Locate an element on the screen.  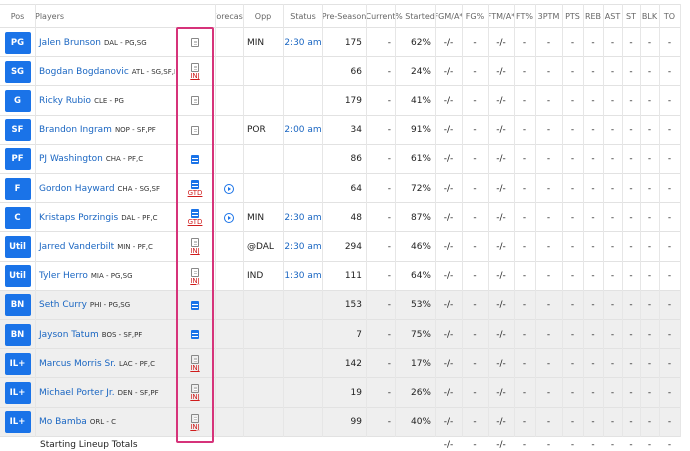
player-cell: PJ Washington CHA - PF,C is located at coordinates (105, 159).